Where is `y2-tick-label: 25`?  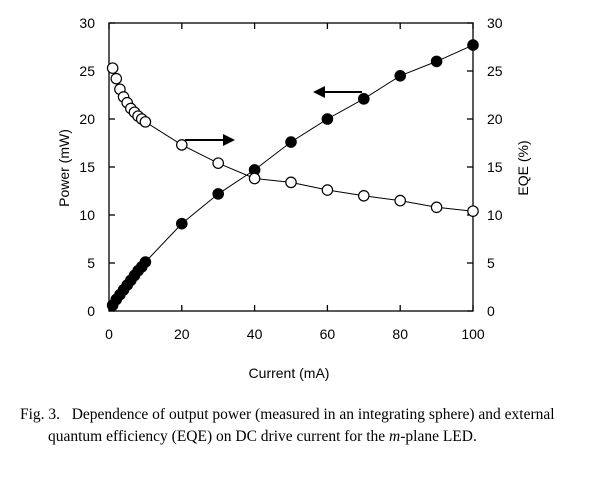 y2-tick-label: 25 is located at coordinates (495, 71).